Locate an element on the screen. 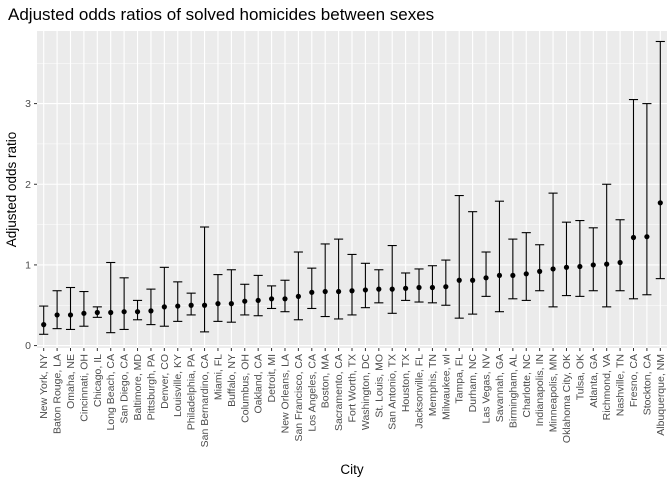  x-tick-label: Buffalo, NY is located at coordinates (232, 380).